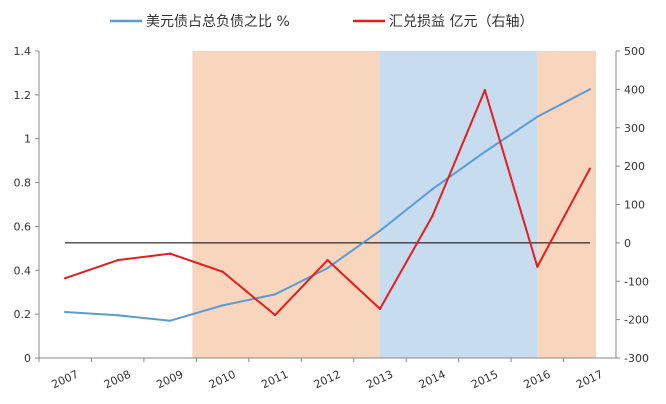 This screenshot has height=404, width=666. What do you see at coordinates (461, 22) in the screenshot?
I see `legend-label-series-2: 汇兑损益 亿元（右轴）` at bounding box center [461, 22].